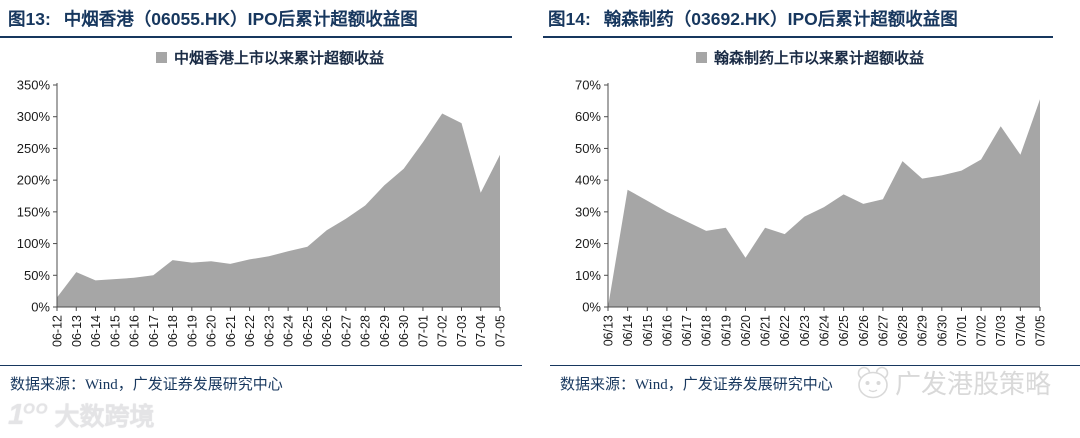 This screenshot has width=1080, height=438. Describe the element at coordinates (34, 84) in the screenshot. I see `y-axis-tick-label: 350%` at that location.